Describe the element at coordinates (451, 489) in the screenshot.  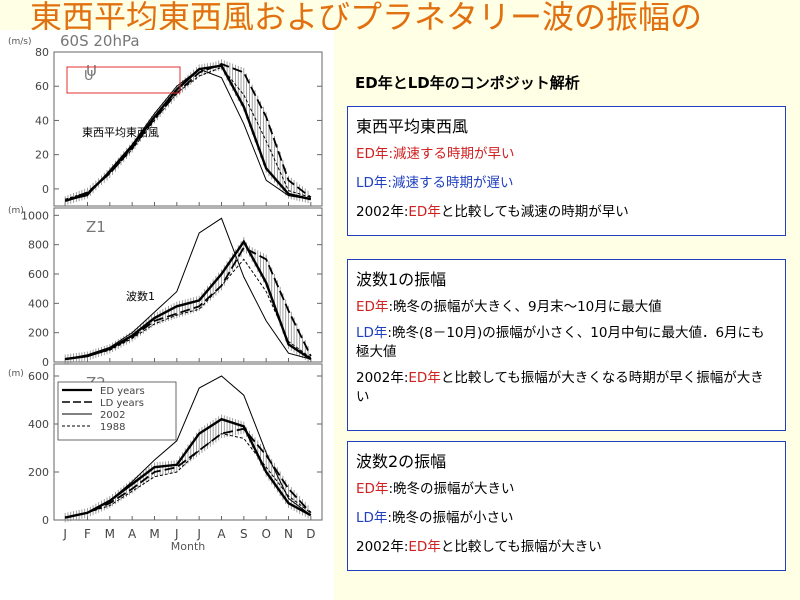
I see `ed-text: :晩冬の振幅が大きい` at that location.